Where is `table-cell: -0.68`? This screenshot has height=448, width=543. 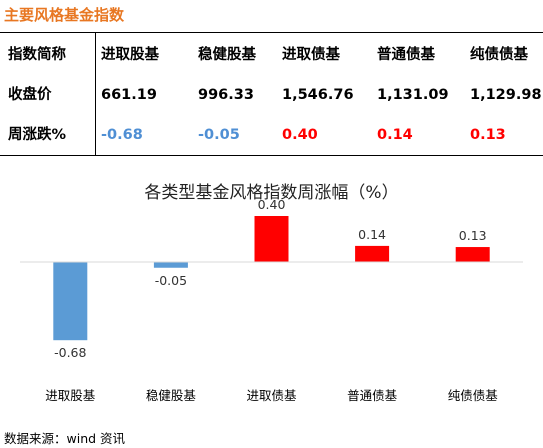 table-cell: -0.68 is located at coordinates (122, 135).